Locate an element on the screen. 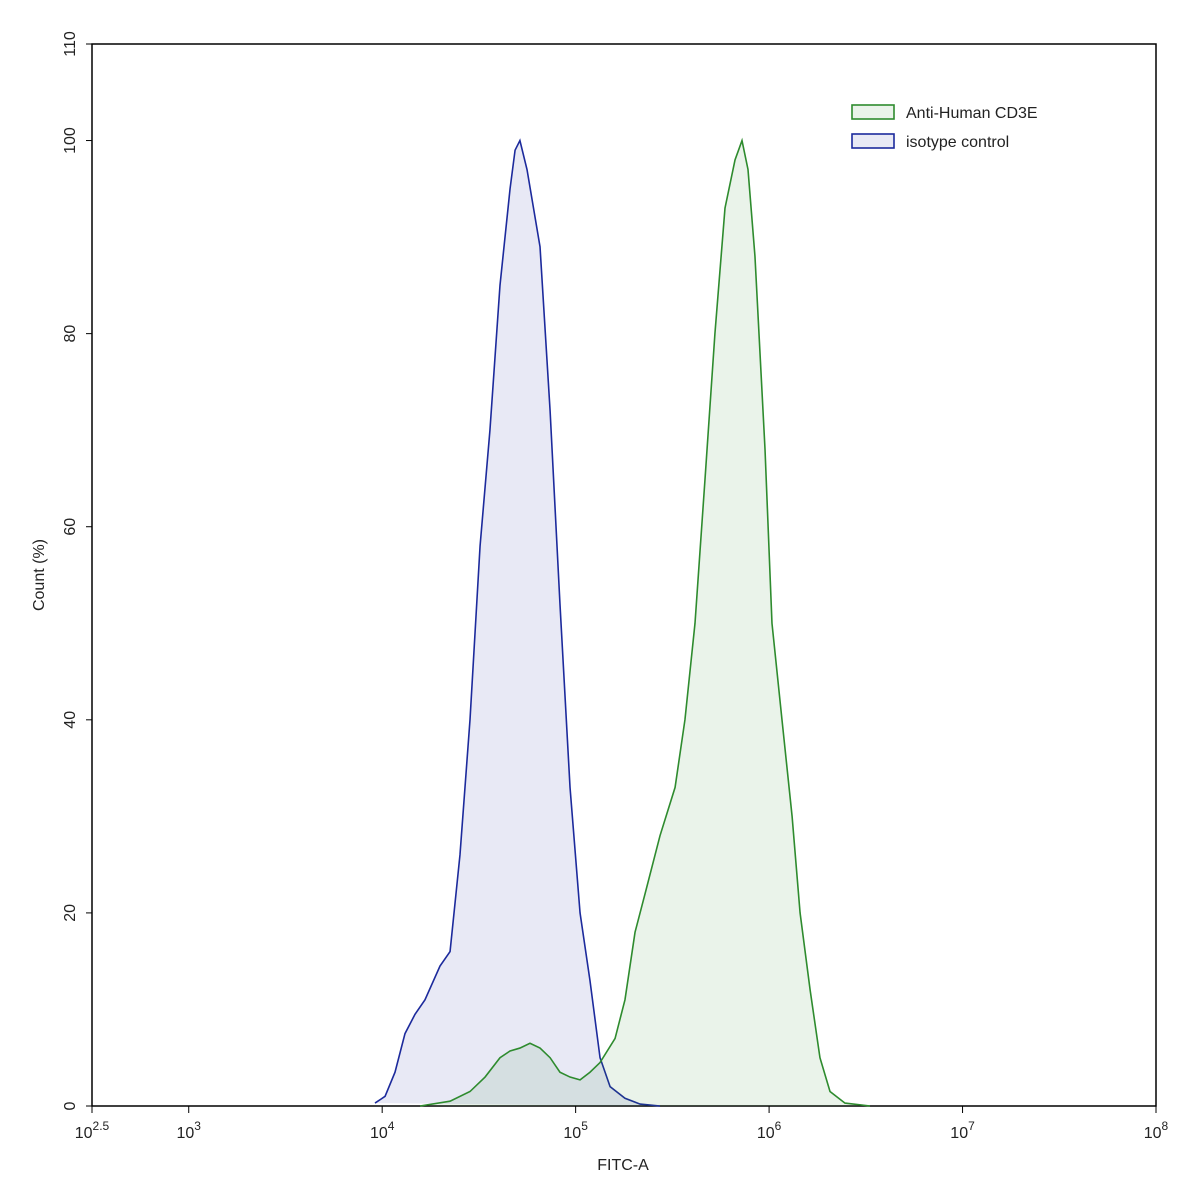  x-tick-exponent: 6 is located at coordinates (778, 1126).